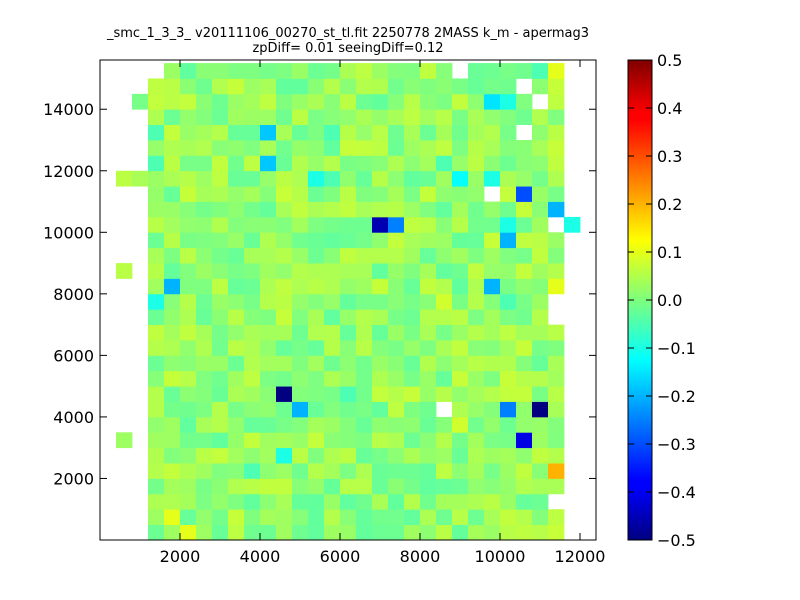 The height and width of the screenshot is (600, 800). Describe the element at coordinates (676, 540) in the screenshot. I see `colorbar-tick-label: −0.5` at that location.